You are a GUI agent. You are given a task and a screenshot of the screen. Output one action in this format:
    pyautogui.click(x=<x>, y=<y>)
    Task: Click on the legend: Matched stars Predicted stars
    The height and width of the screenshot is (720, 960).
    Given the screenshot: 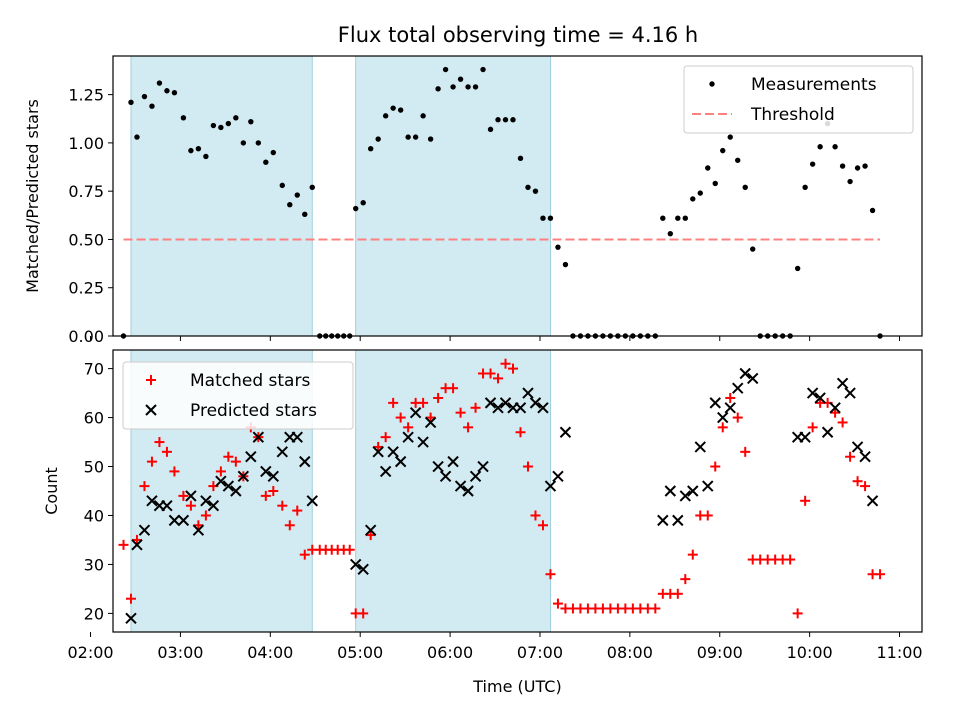 What is the action you would take?
    pyautogui.click(x=238, y=395)
    